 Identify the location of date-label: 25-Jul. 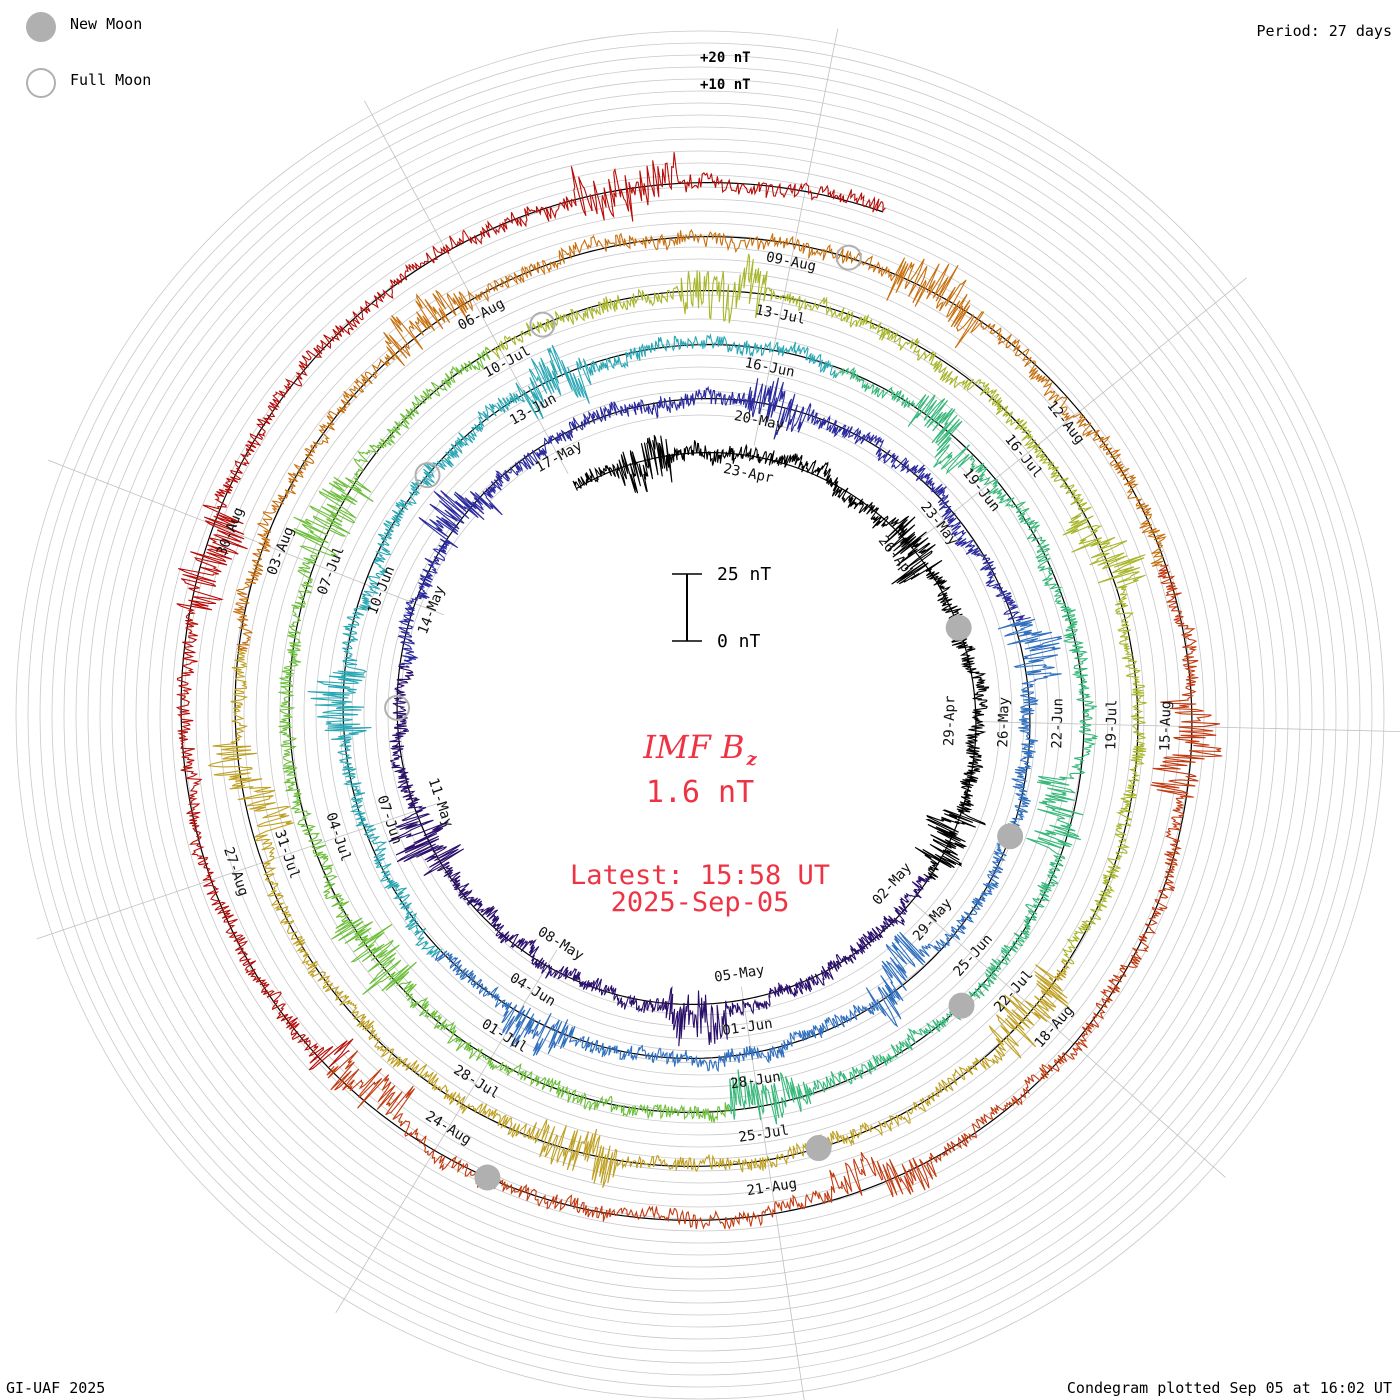
(764, 1133).